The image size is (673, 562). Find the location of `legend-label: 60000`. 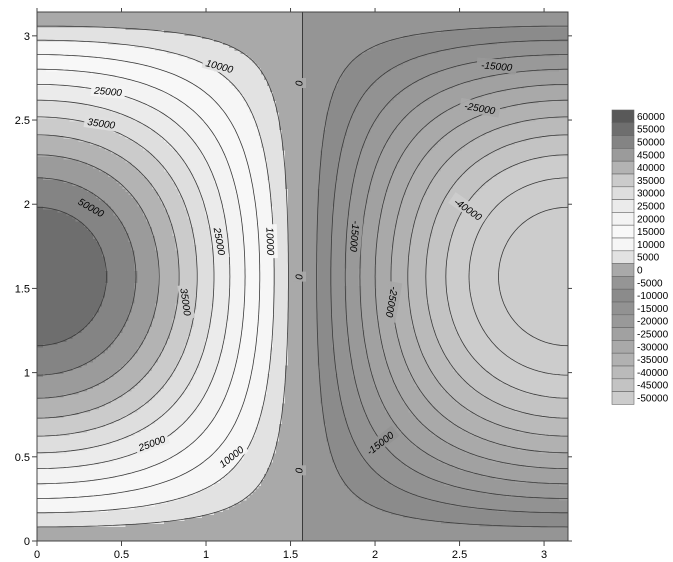

legend-label: 60000 is located at coordinates (651, 117).